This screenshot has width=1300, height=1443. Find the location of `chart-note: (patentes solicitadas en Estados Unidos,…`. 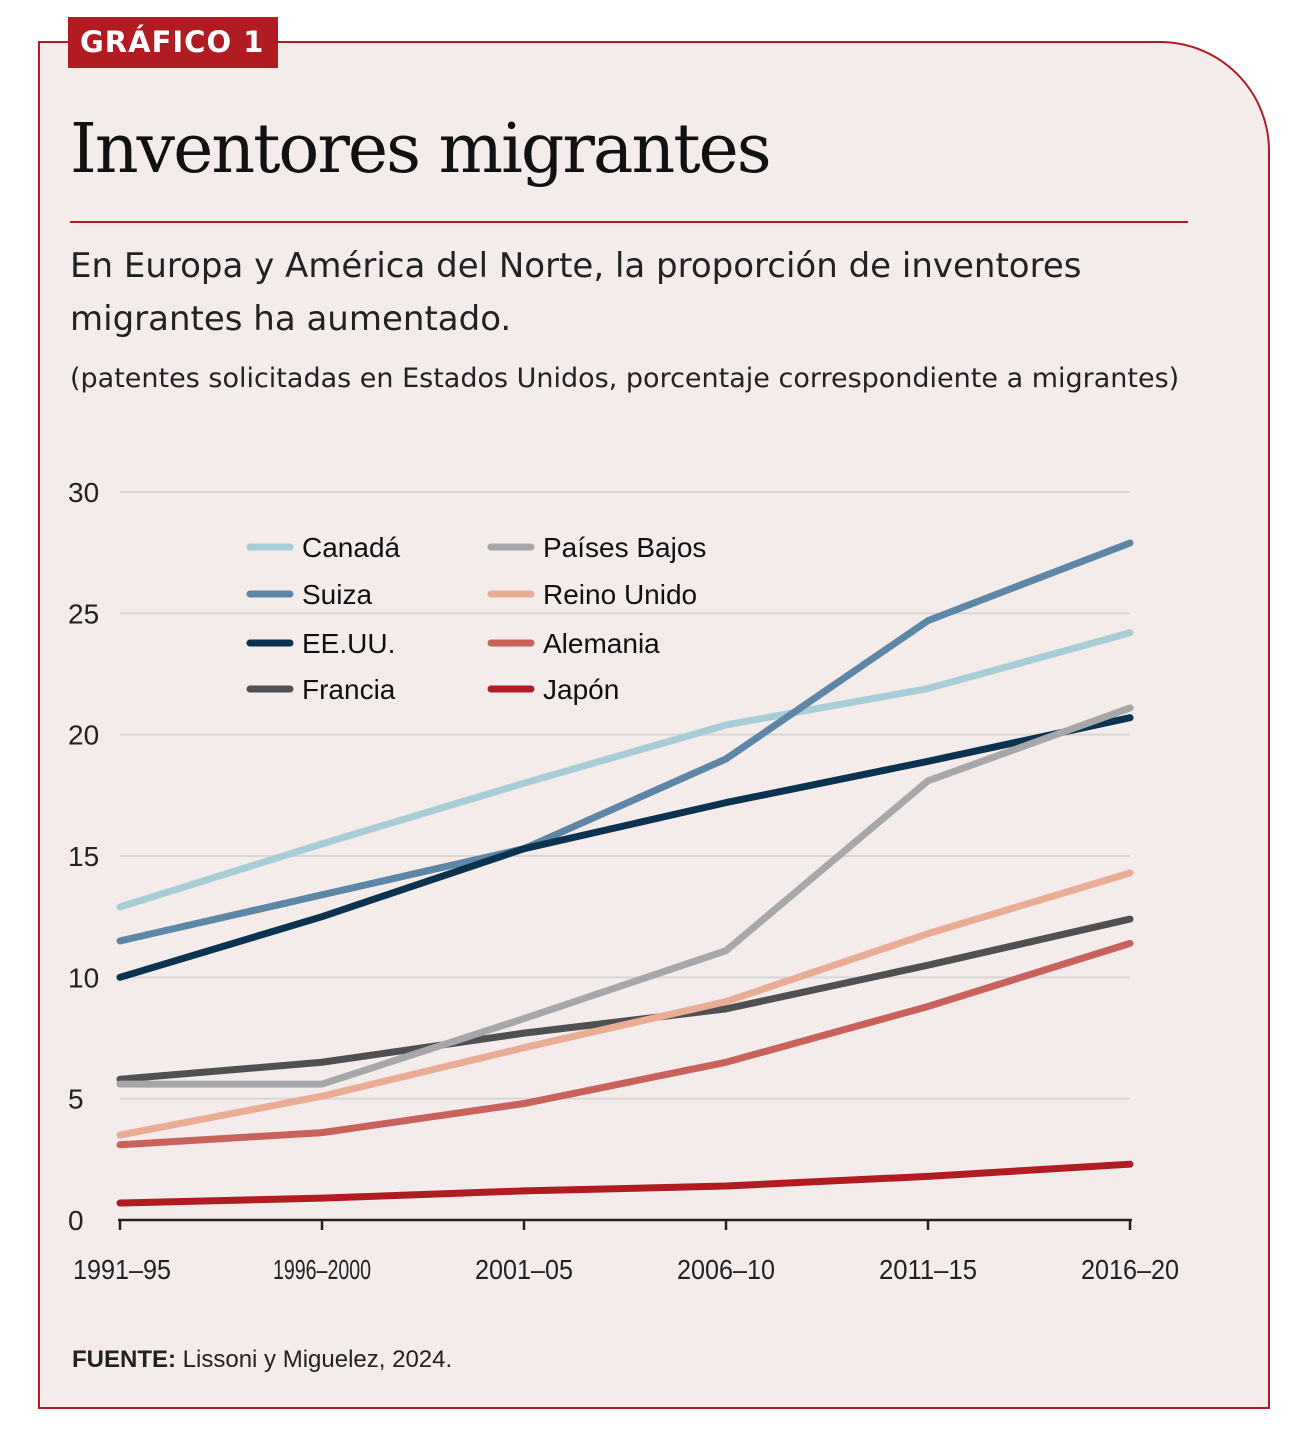

chart-note: (patentes solicitadas en Estados Unidos,… is located at coordinates (625, 378).